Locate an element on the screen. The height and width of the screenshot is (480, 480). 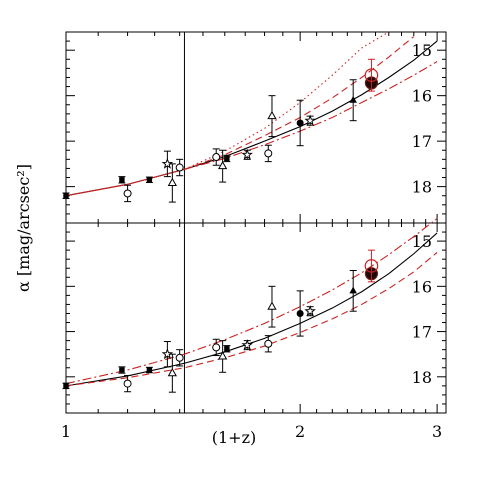
x-axis-title: (1+z) is located at coordinates (234, 437).